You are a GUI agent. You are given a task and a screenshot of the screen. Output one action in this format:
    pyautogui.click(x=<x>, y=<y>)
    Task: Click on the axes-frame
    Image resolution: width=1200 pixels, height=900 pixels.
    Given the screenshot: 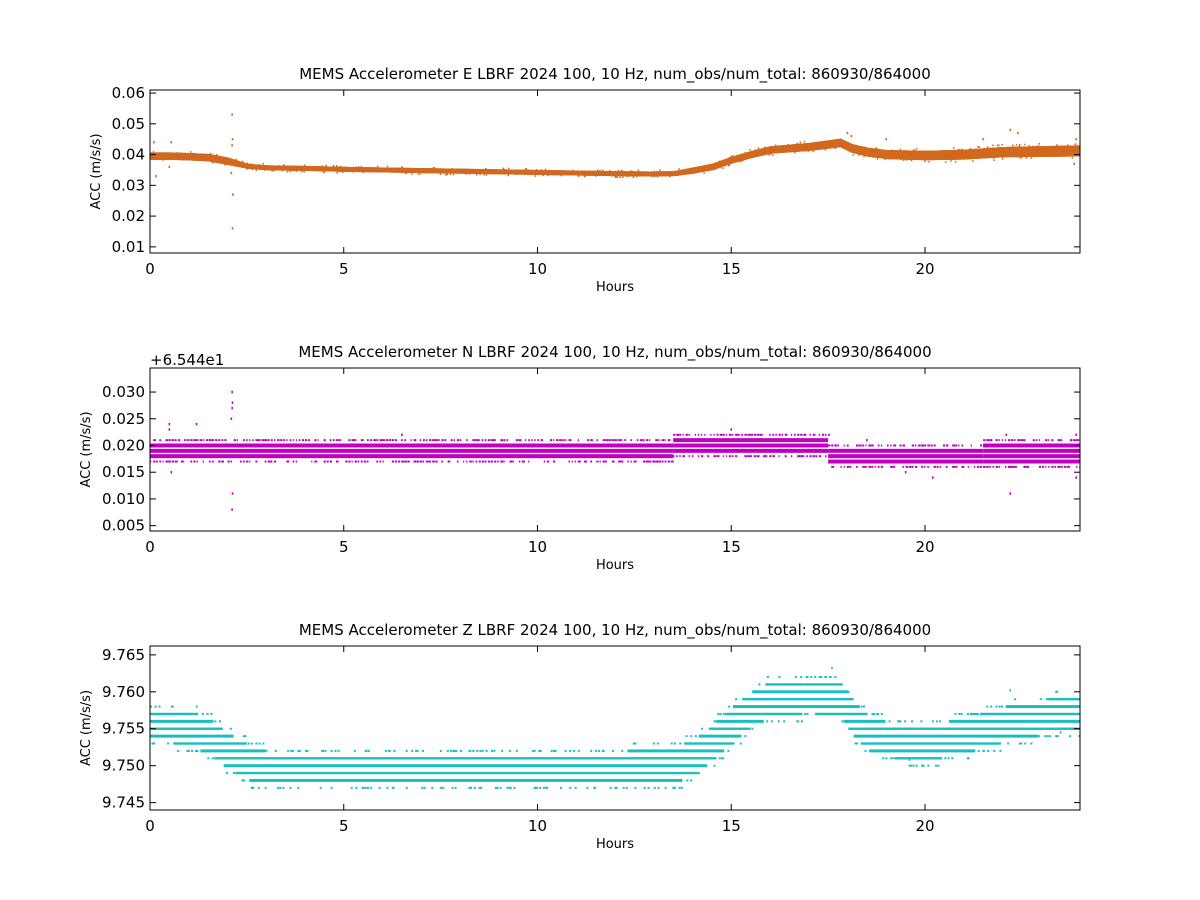 What is the action you would take?
    pyautogui.click(x=615, y=728)
    